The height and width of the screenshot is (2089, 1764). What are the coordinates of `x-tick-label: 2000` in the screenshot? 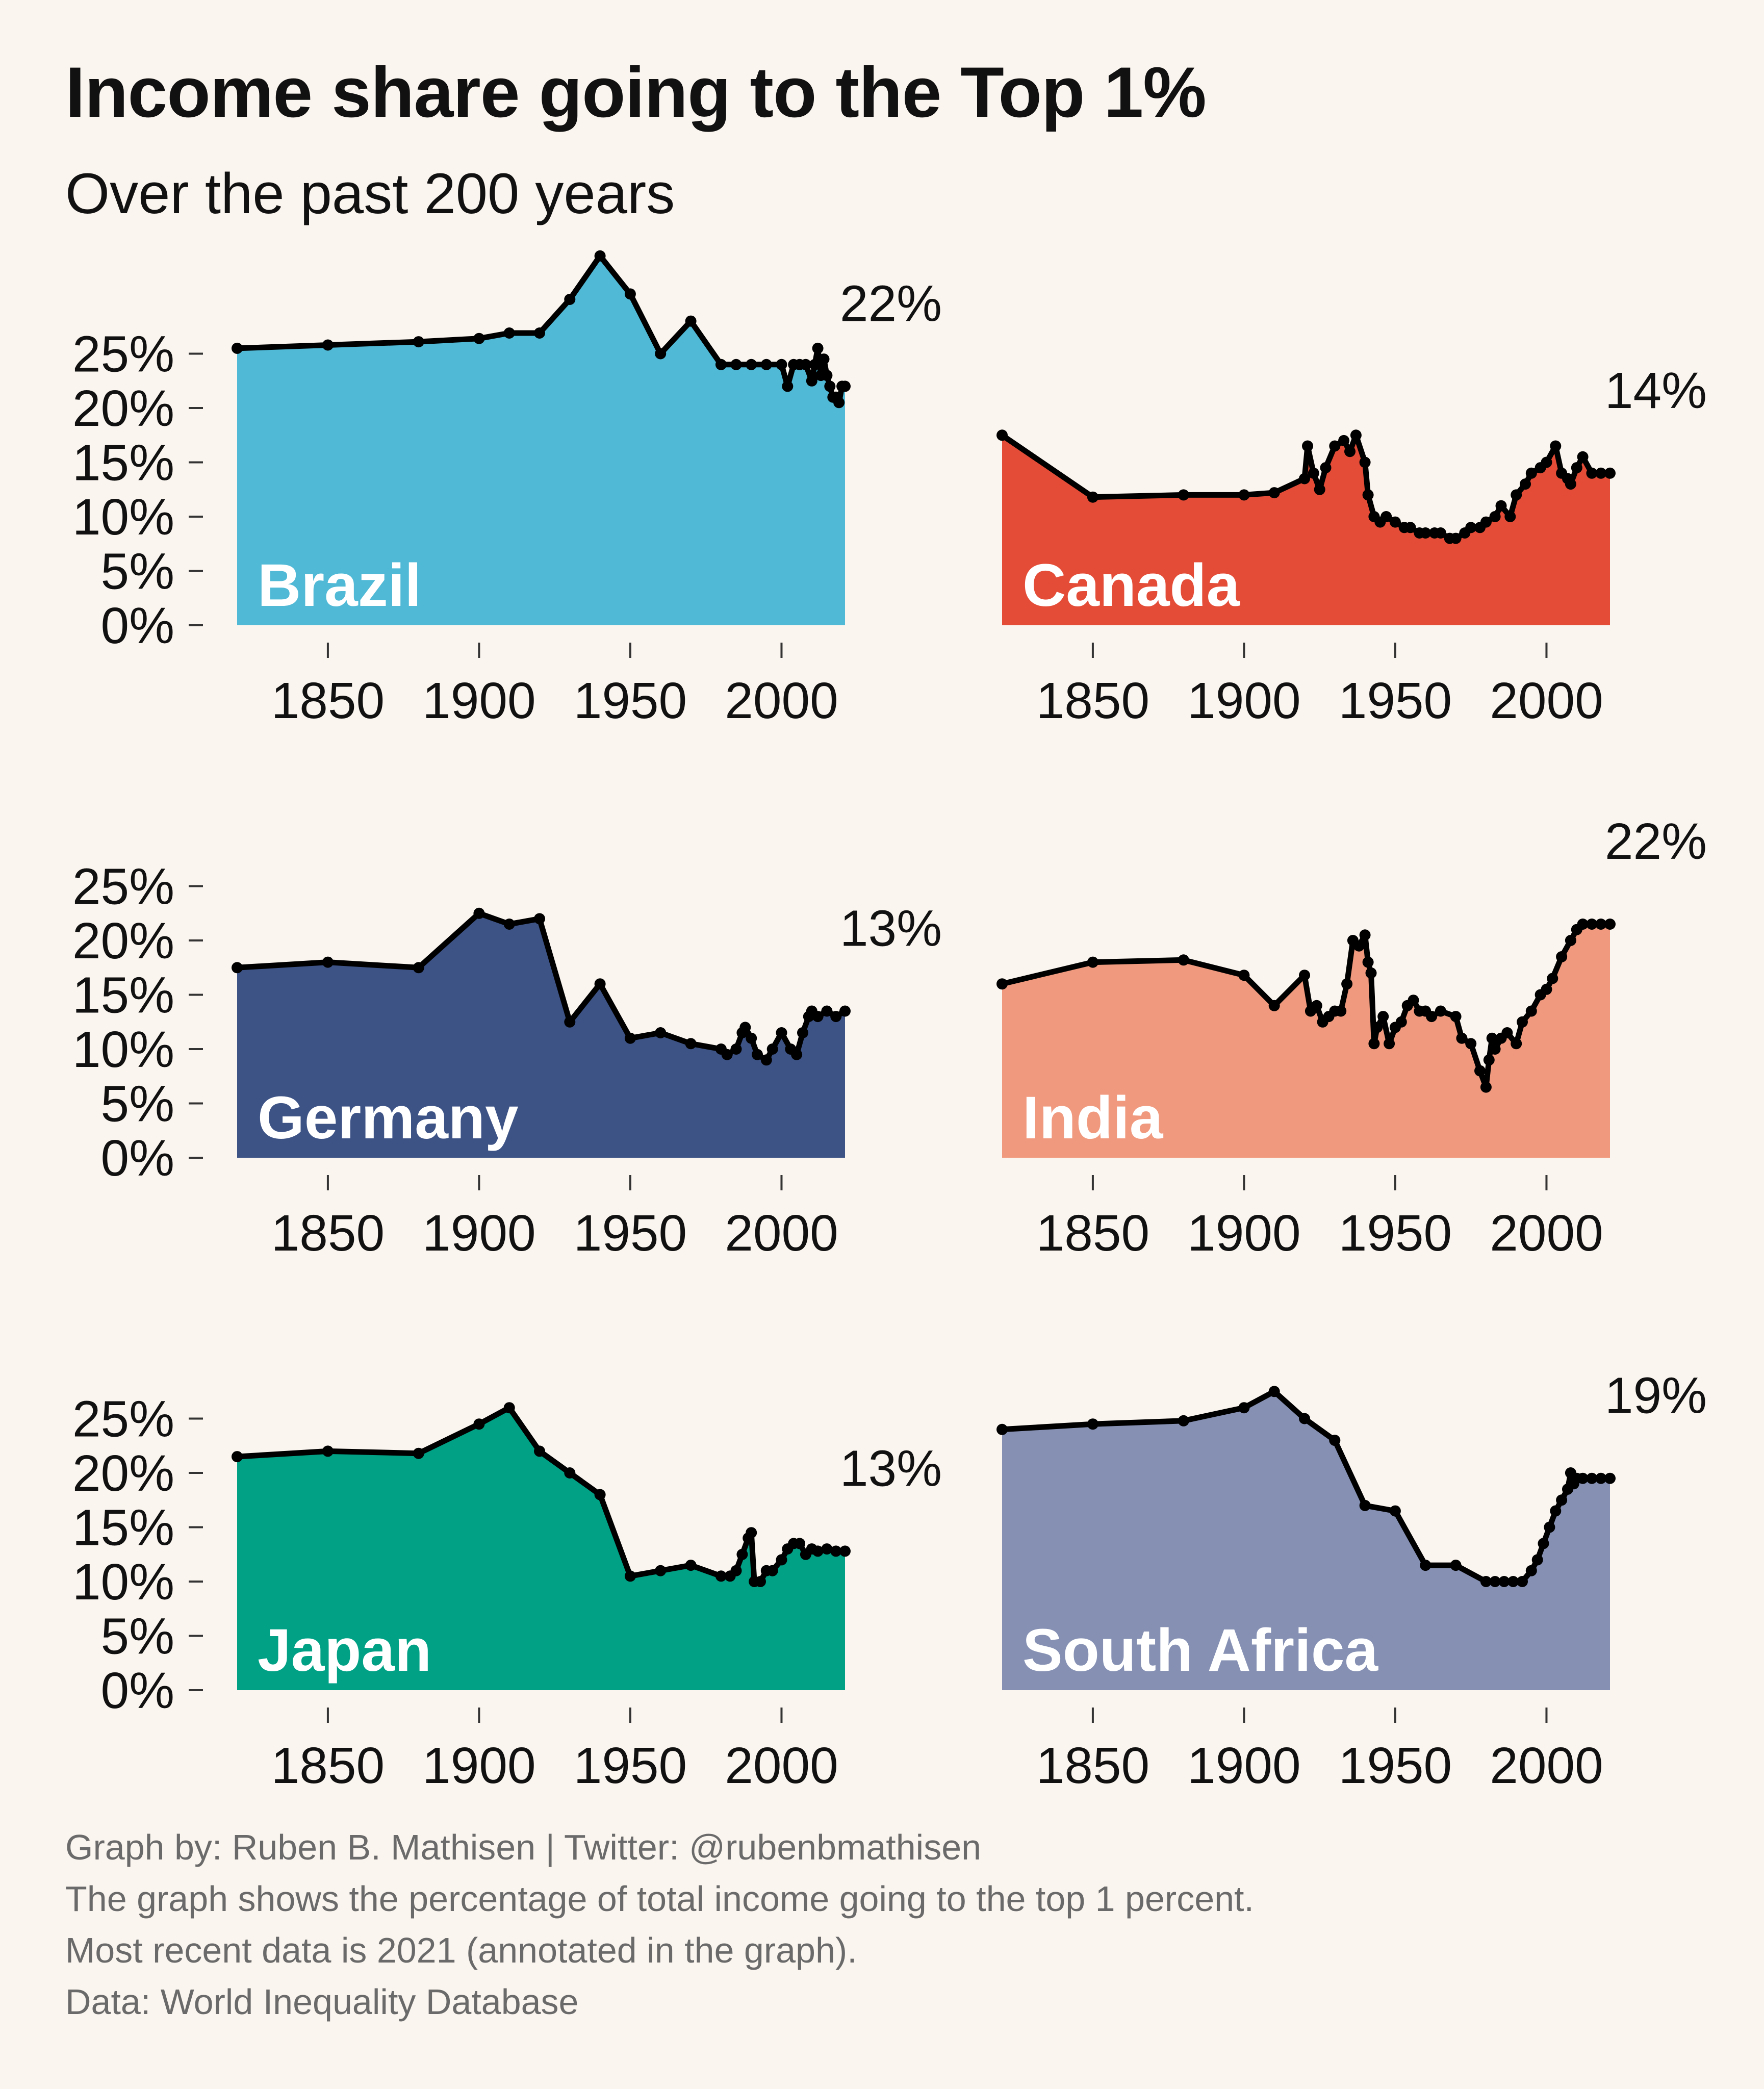 It's located at (1547, 700).